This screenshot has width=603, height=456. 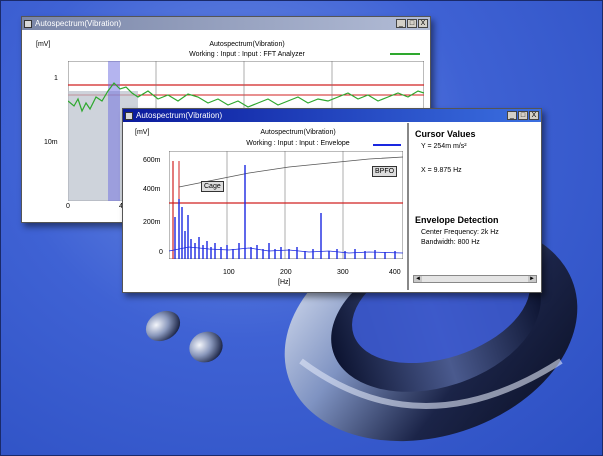 What do you see at coordinates (431, 383) in the screenshot?
I see `ring-highlight` at bounding box center [431, 383].